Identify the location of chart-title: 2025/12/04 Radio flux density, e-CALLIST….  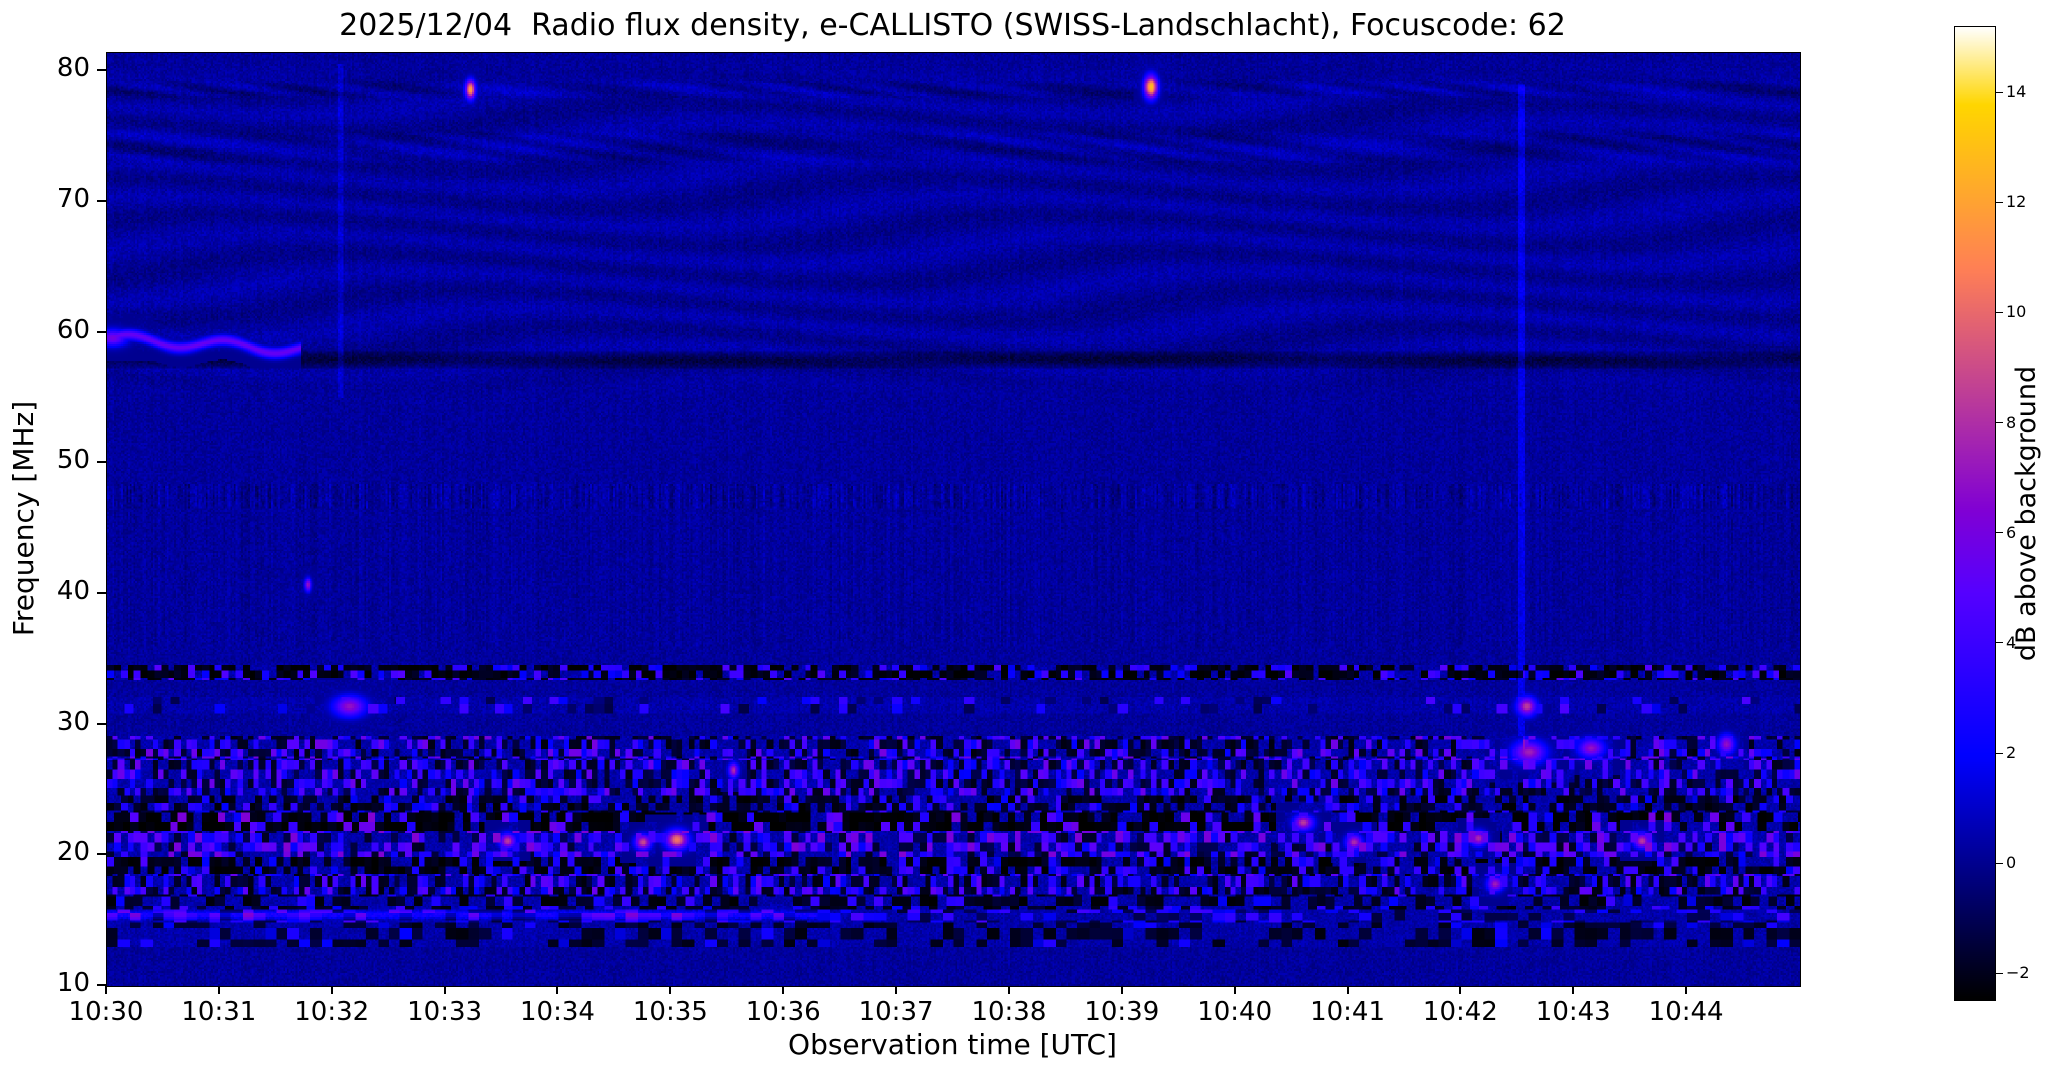
(952, 25).